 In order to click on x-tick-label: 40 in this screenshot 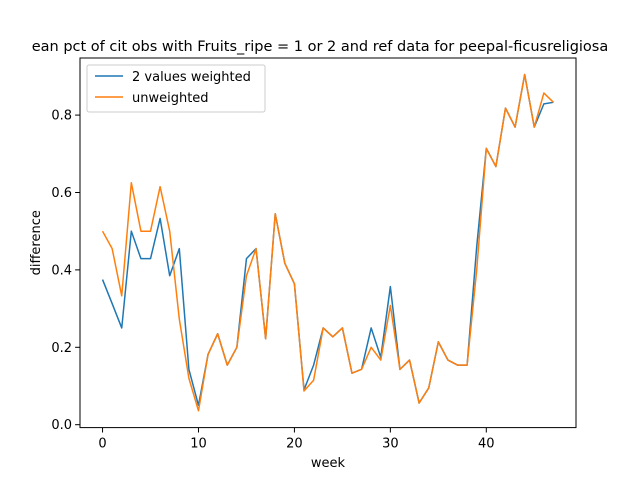, I will do `click(486, 444)`.